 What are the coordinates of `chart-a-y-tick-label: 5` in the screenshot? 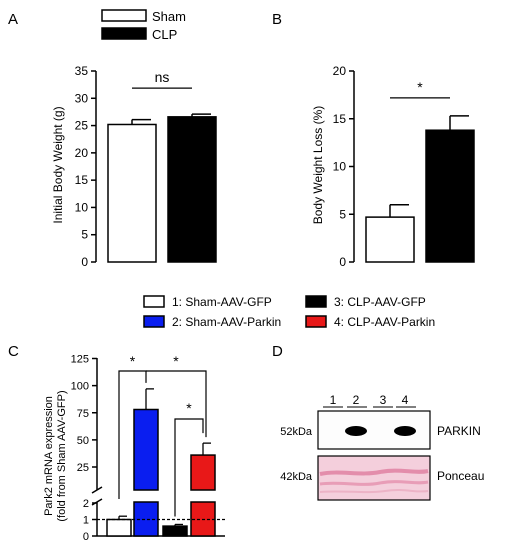 It's located at (84, 235).